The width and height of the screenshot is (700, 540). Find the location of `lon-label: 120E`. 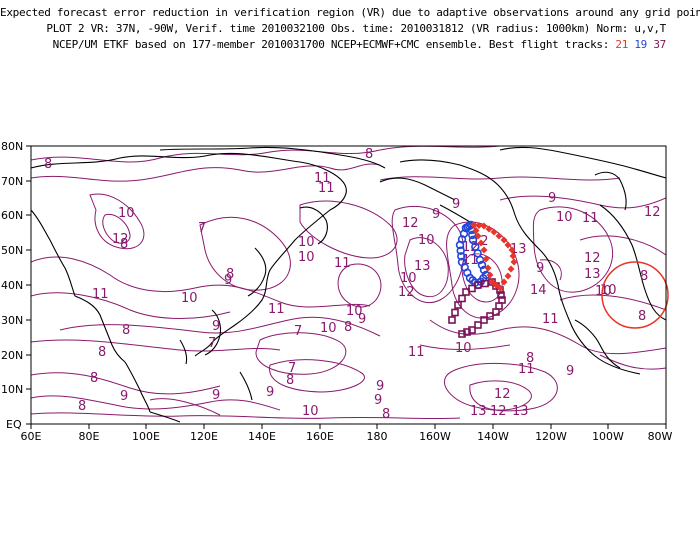

lon-label: 120E is located at coordinates (204, 436).